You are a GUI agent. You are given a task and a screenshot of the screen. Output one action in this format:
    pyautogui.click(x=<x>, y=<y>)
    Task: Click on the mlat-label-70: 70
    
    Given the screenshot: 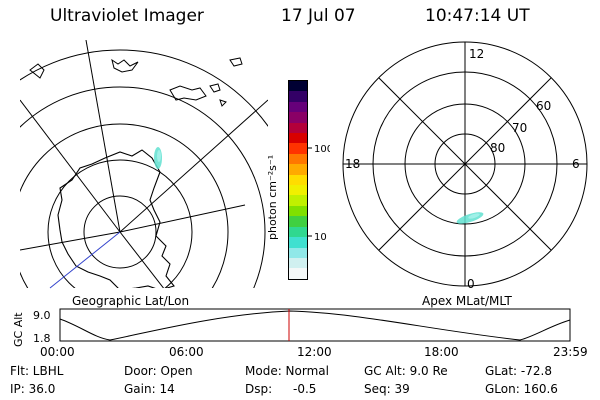 What is the action you would take?
    pyautogui.click(x=519, y=128)
    